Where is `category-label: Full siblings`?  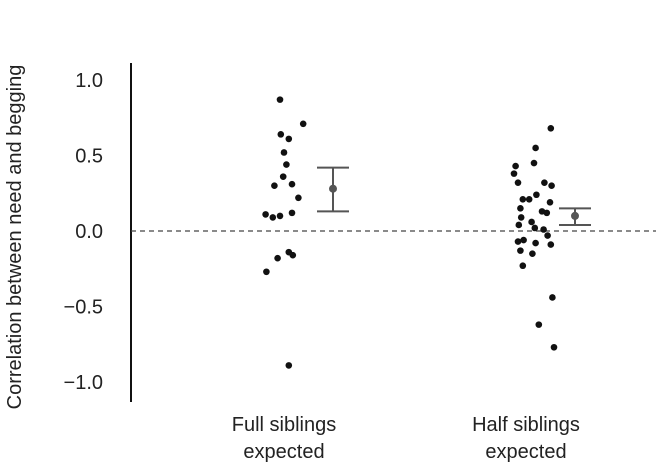
category-label: Full siblings is located at coordinates (284, 425).